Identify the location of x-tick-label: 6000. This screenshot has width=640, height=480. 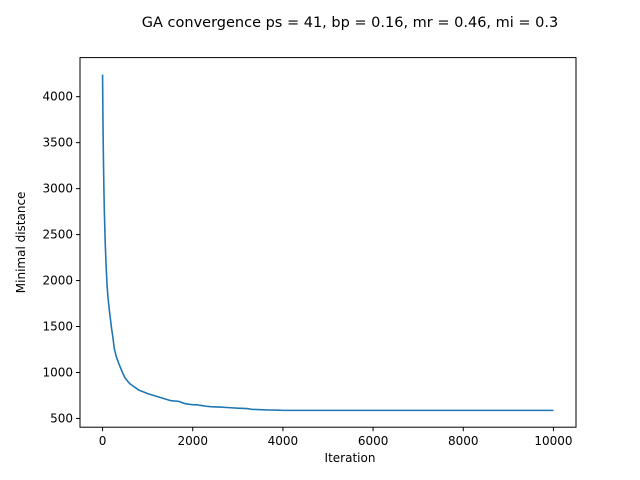
(373, 441).